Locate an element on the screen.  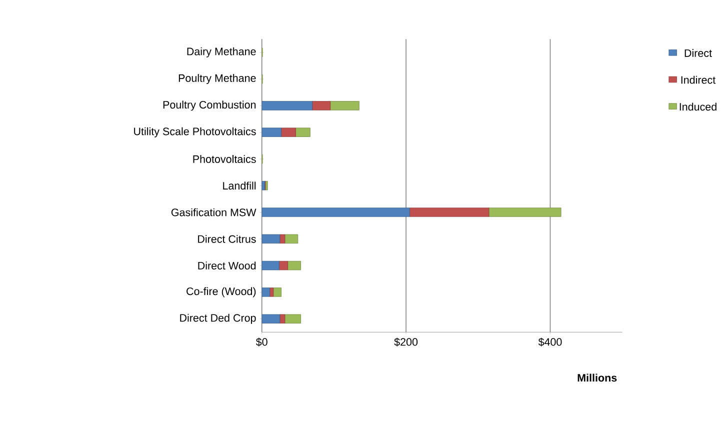
legend-label: Induced is located at coordinates (698, 106).